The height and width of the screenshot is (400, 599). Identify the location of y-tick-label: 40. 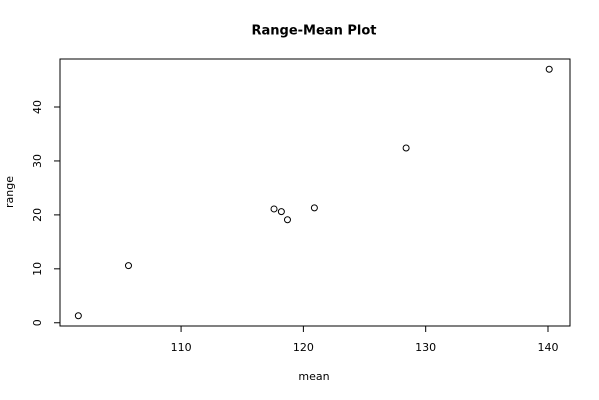
(37, 107).